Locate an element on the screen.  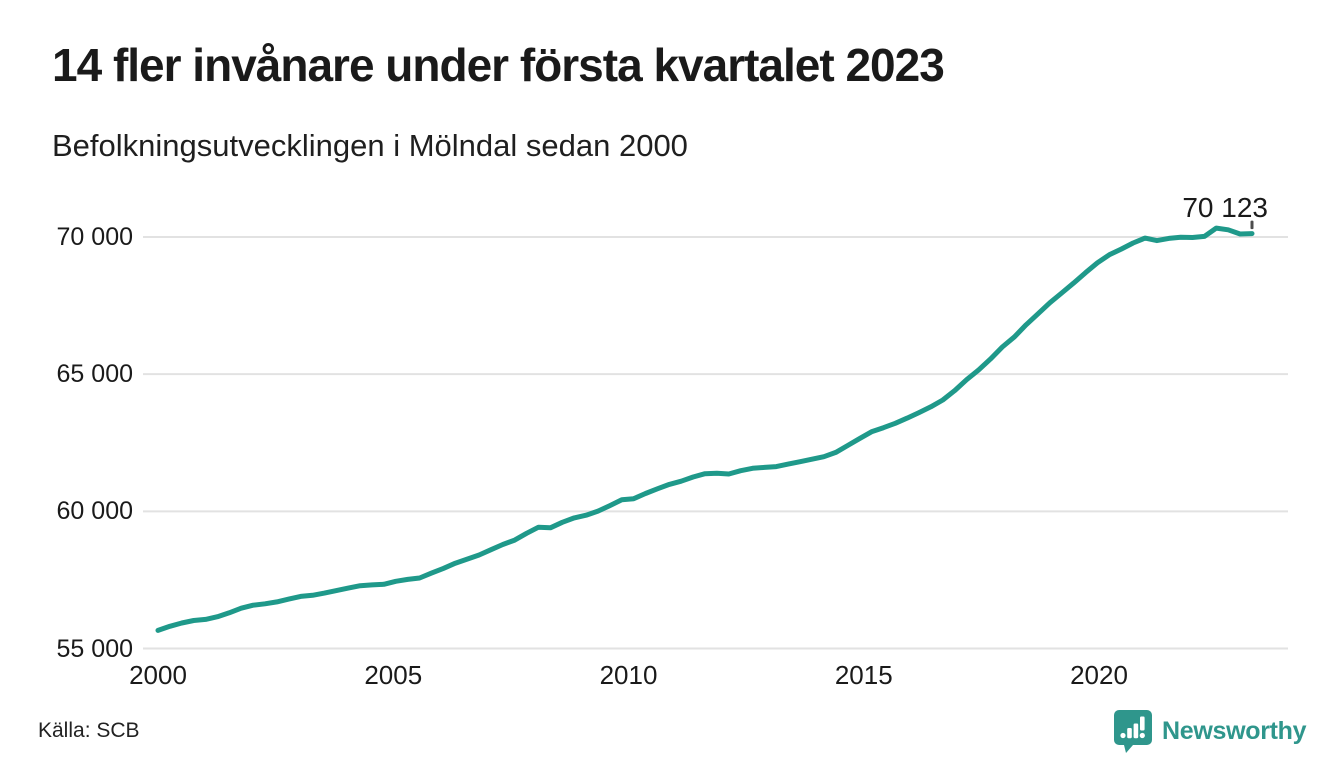
x-axis-label: 2020 is located at coordinates (1099, 675).